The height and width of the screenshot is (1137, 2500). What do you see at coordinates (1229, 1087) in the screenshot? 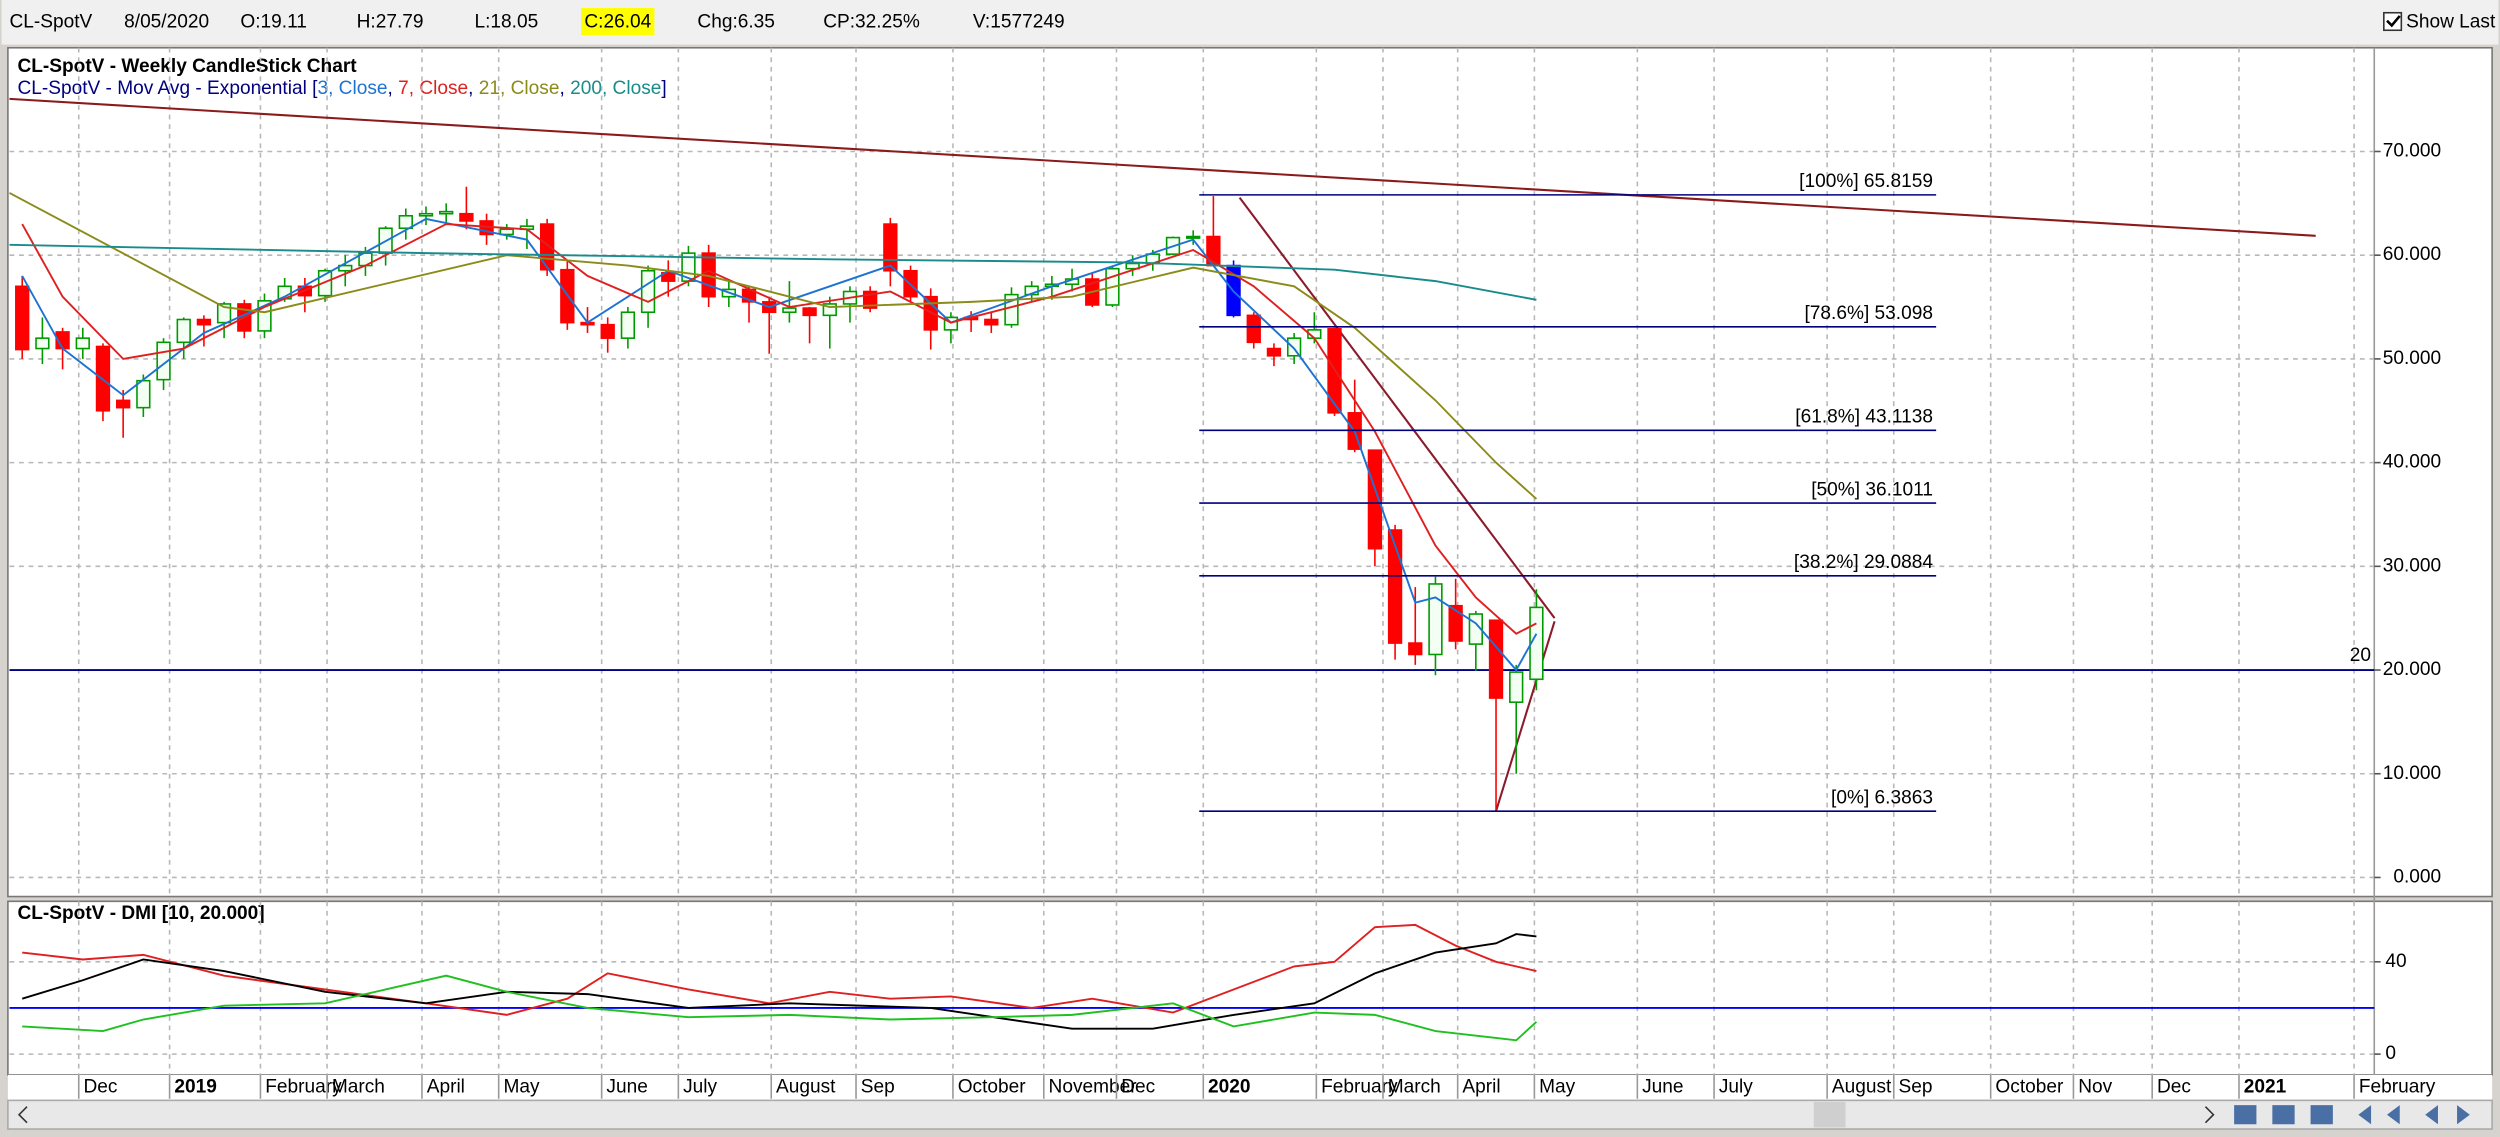
I see `x-tick-label: 2020` at bounding box center [1229, 1087].